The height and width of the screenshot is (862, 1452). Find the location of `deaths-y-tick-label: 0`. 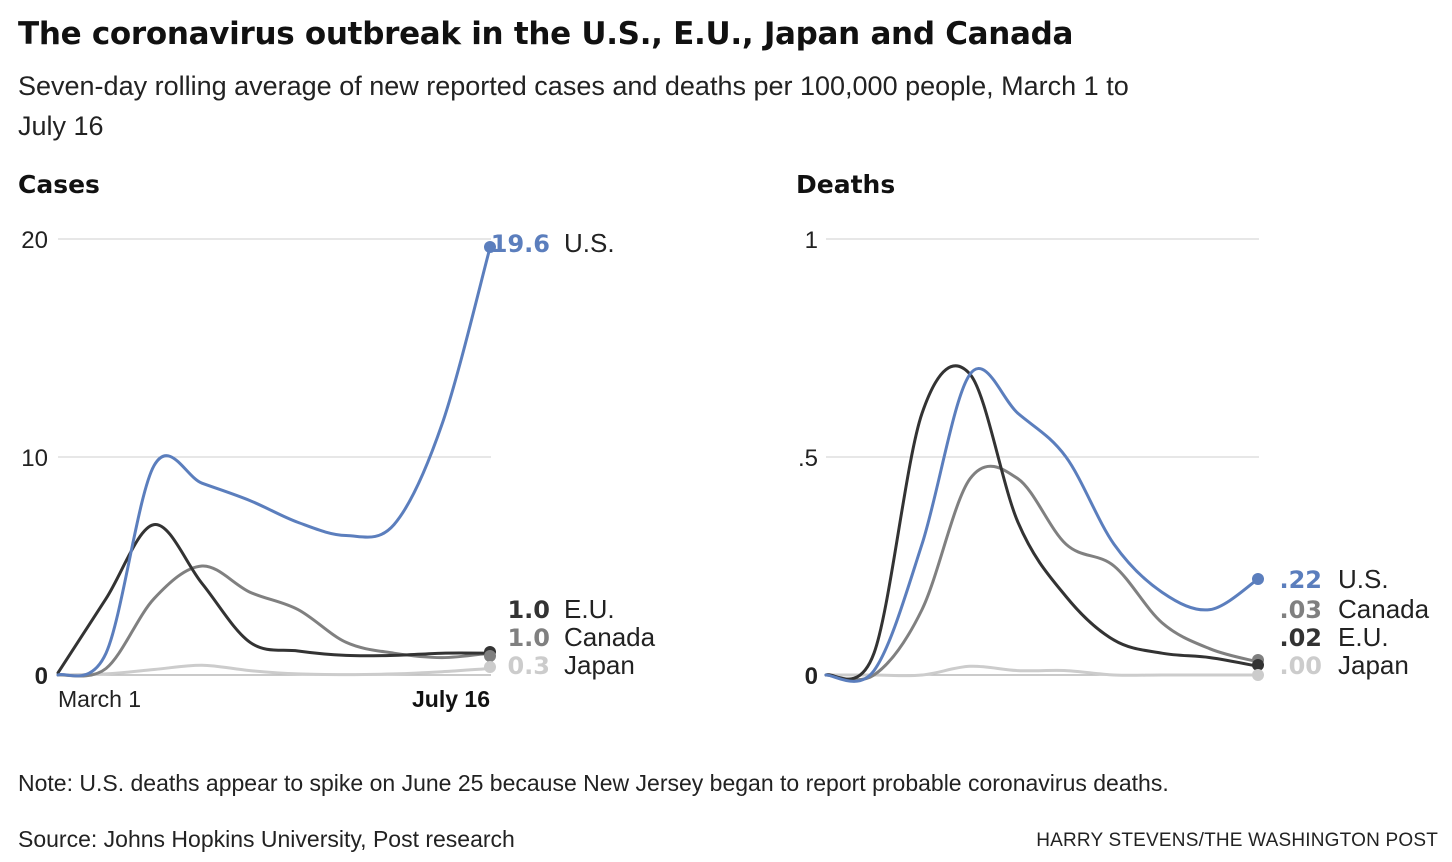

deaths-y-tick-label: 0 is located at coordinates (811, 676).